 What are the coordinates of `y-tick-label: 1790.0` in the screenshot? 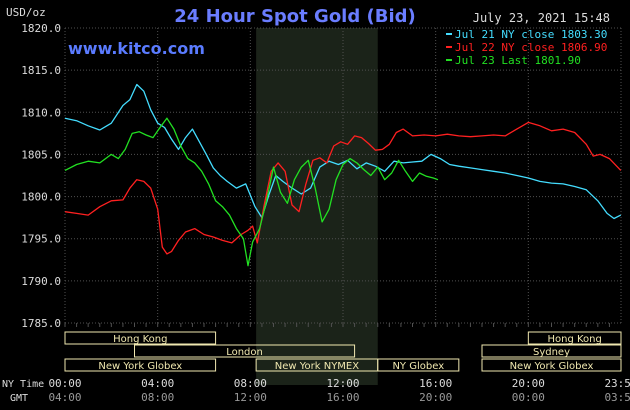 It's located at (41, 281).